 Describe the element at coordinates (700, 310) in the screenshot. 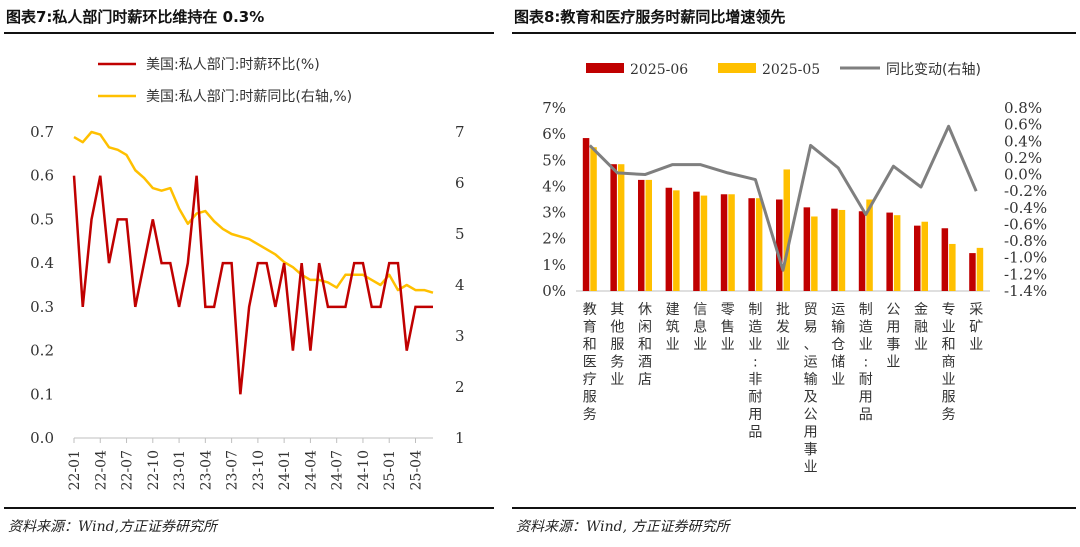

I see `right-category-label: 信` at that location.